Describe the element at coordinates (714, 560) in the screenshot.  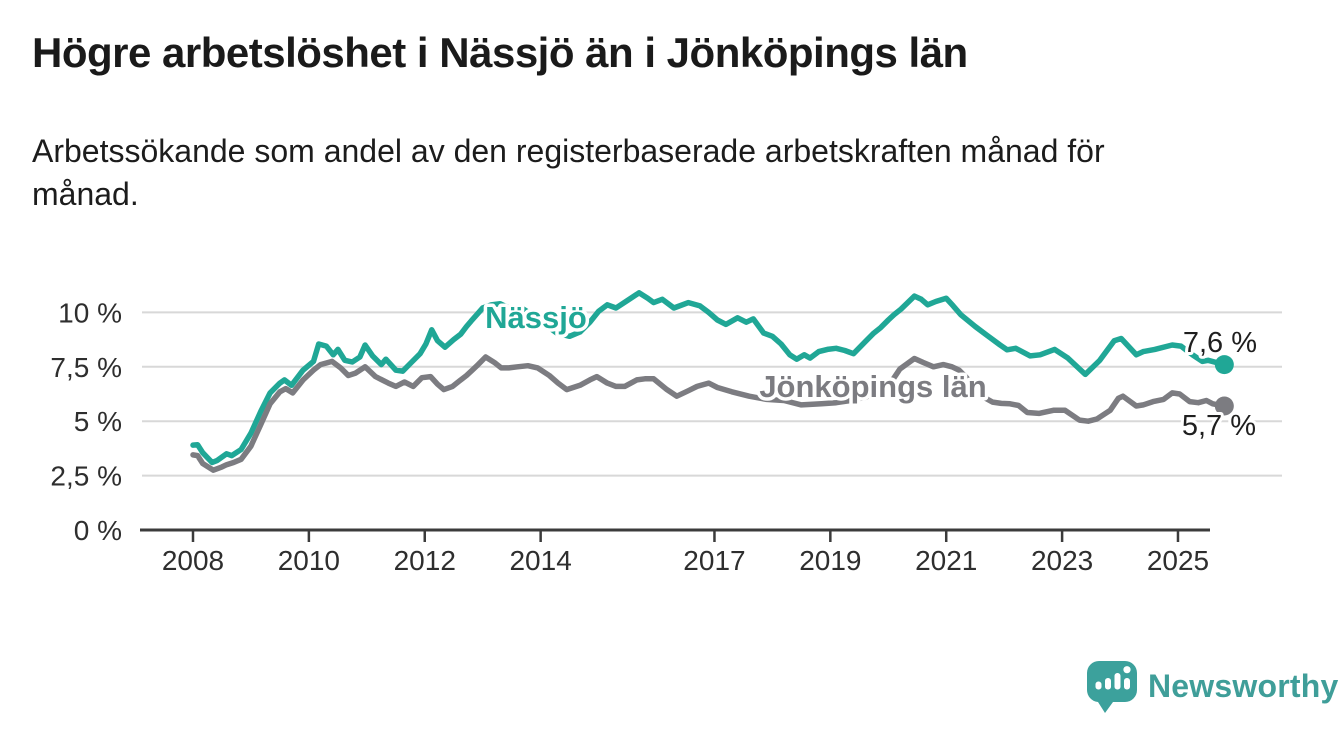
I see `x-tick-label: 2017` at that location.